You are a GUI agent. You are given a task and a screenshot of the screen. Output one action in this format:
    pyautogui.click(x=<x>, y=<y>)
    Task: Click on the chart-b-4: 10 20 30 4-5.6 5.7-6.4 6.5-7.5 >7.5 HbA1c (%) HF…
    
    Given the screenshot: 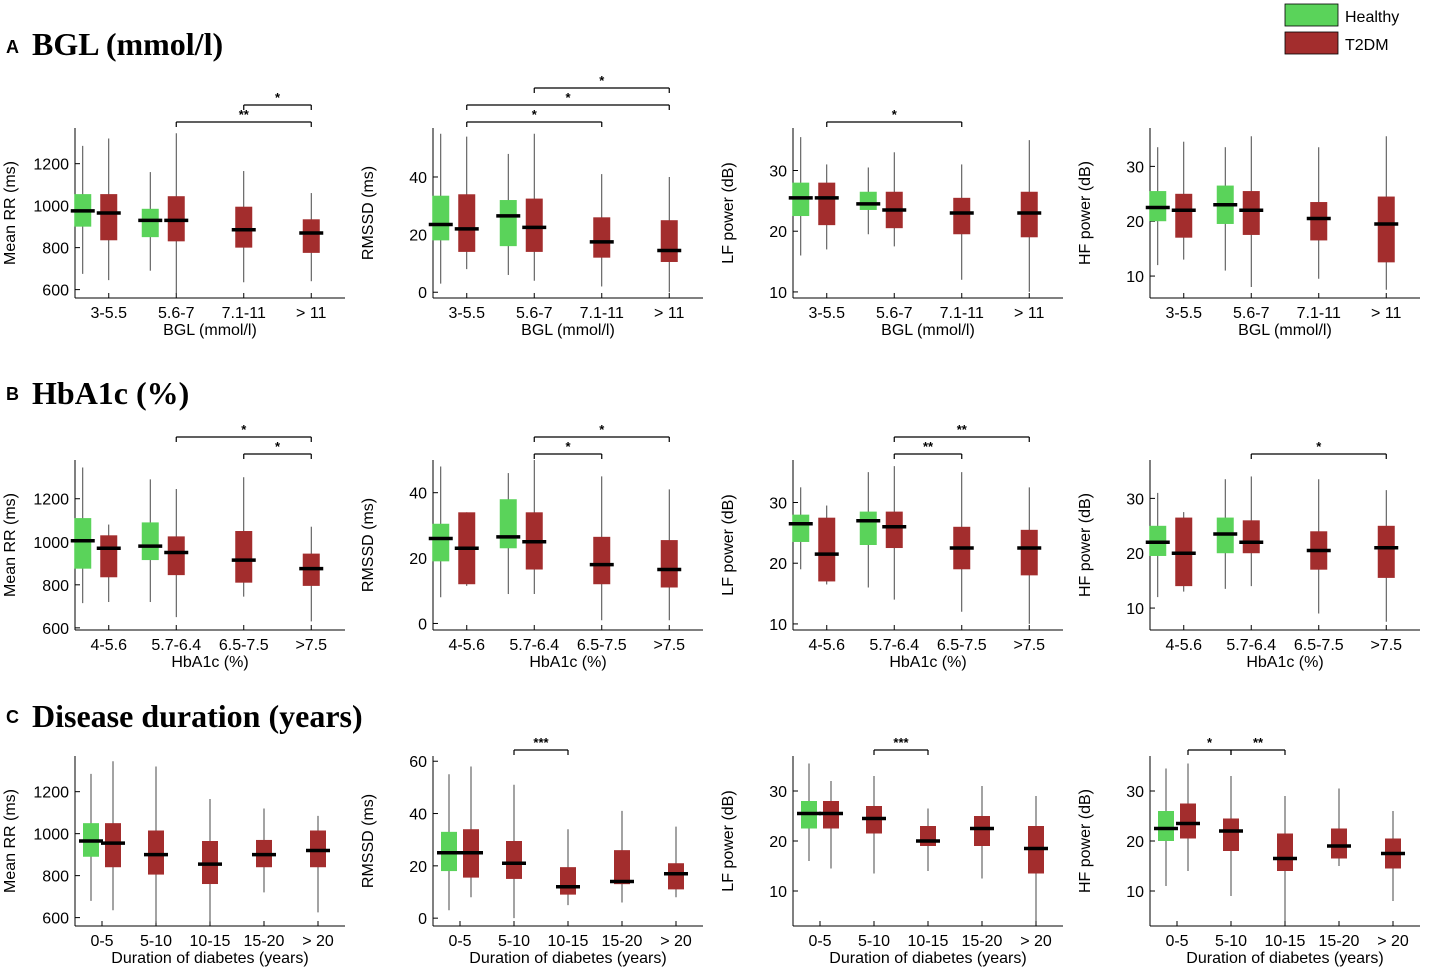 What is the action you would take?
    pyautogui.click(x=1248, y=555)
    